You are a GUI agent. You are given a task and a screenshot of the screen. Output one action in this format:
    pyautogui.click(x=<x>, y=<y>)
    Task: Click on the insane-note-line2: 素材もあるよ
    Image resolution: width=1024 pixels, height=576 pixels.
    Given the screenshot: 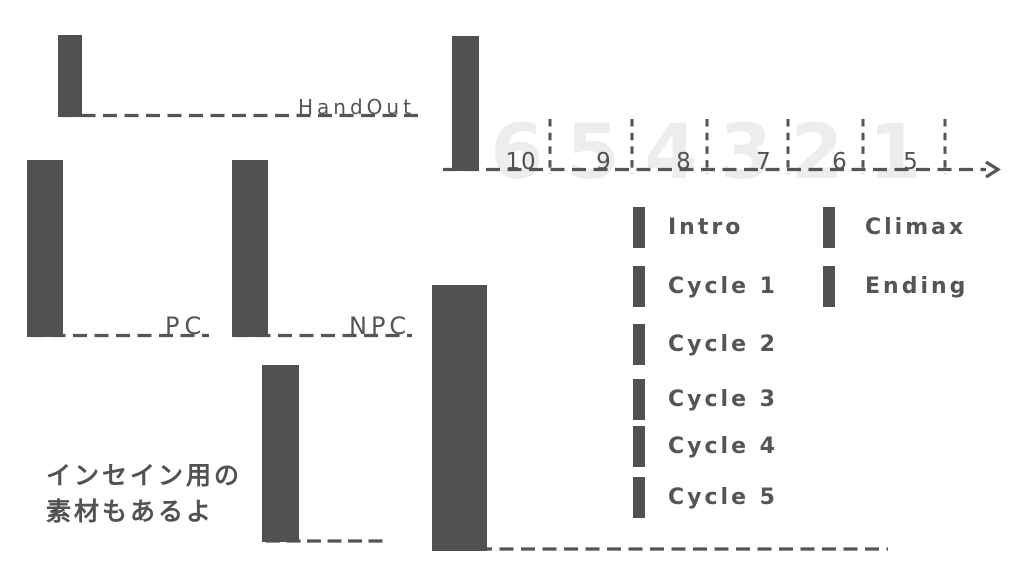 What is the action you would take?
    pyautogui.click(x=130, y=511)
    